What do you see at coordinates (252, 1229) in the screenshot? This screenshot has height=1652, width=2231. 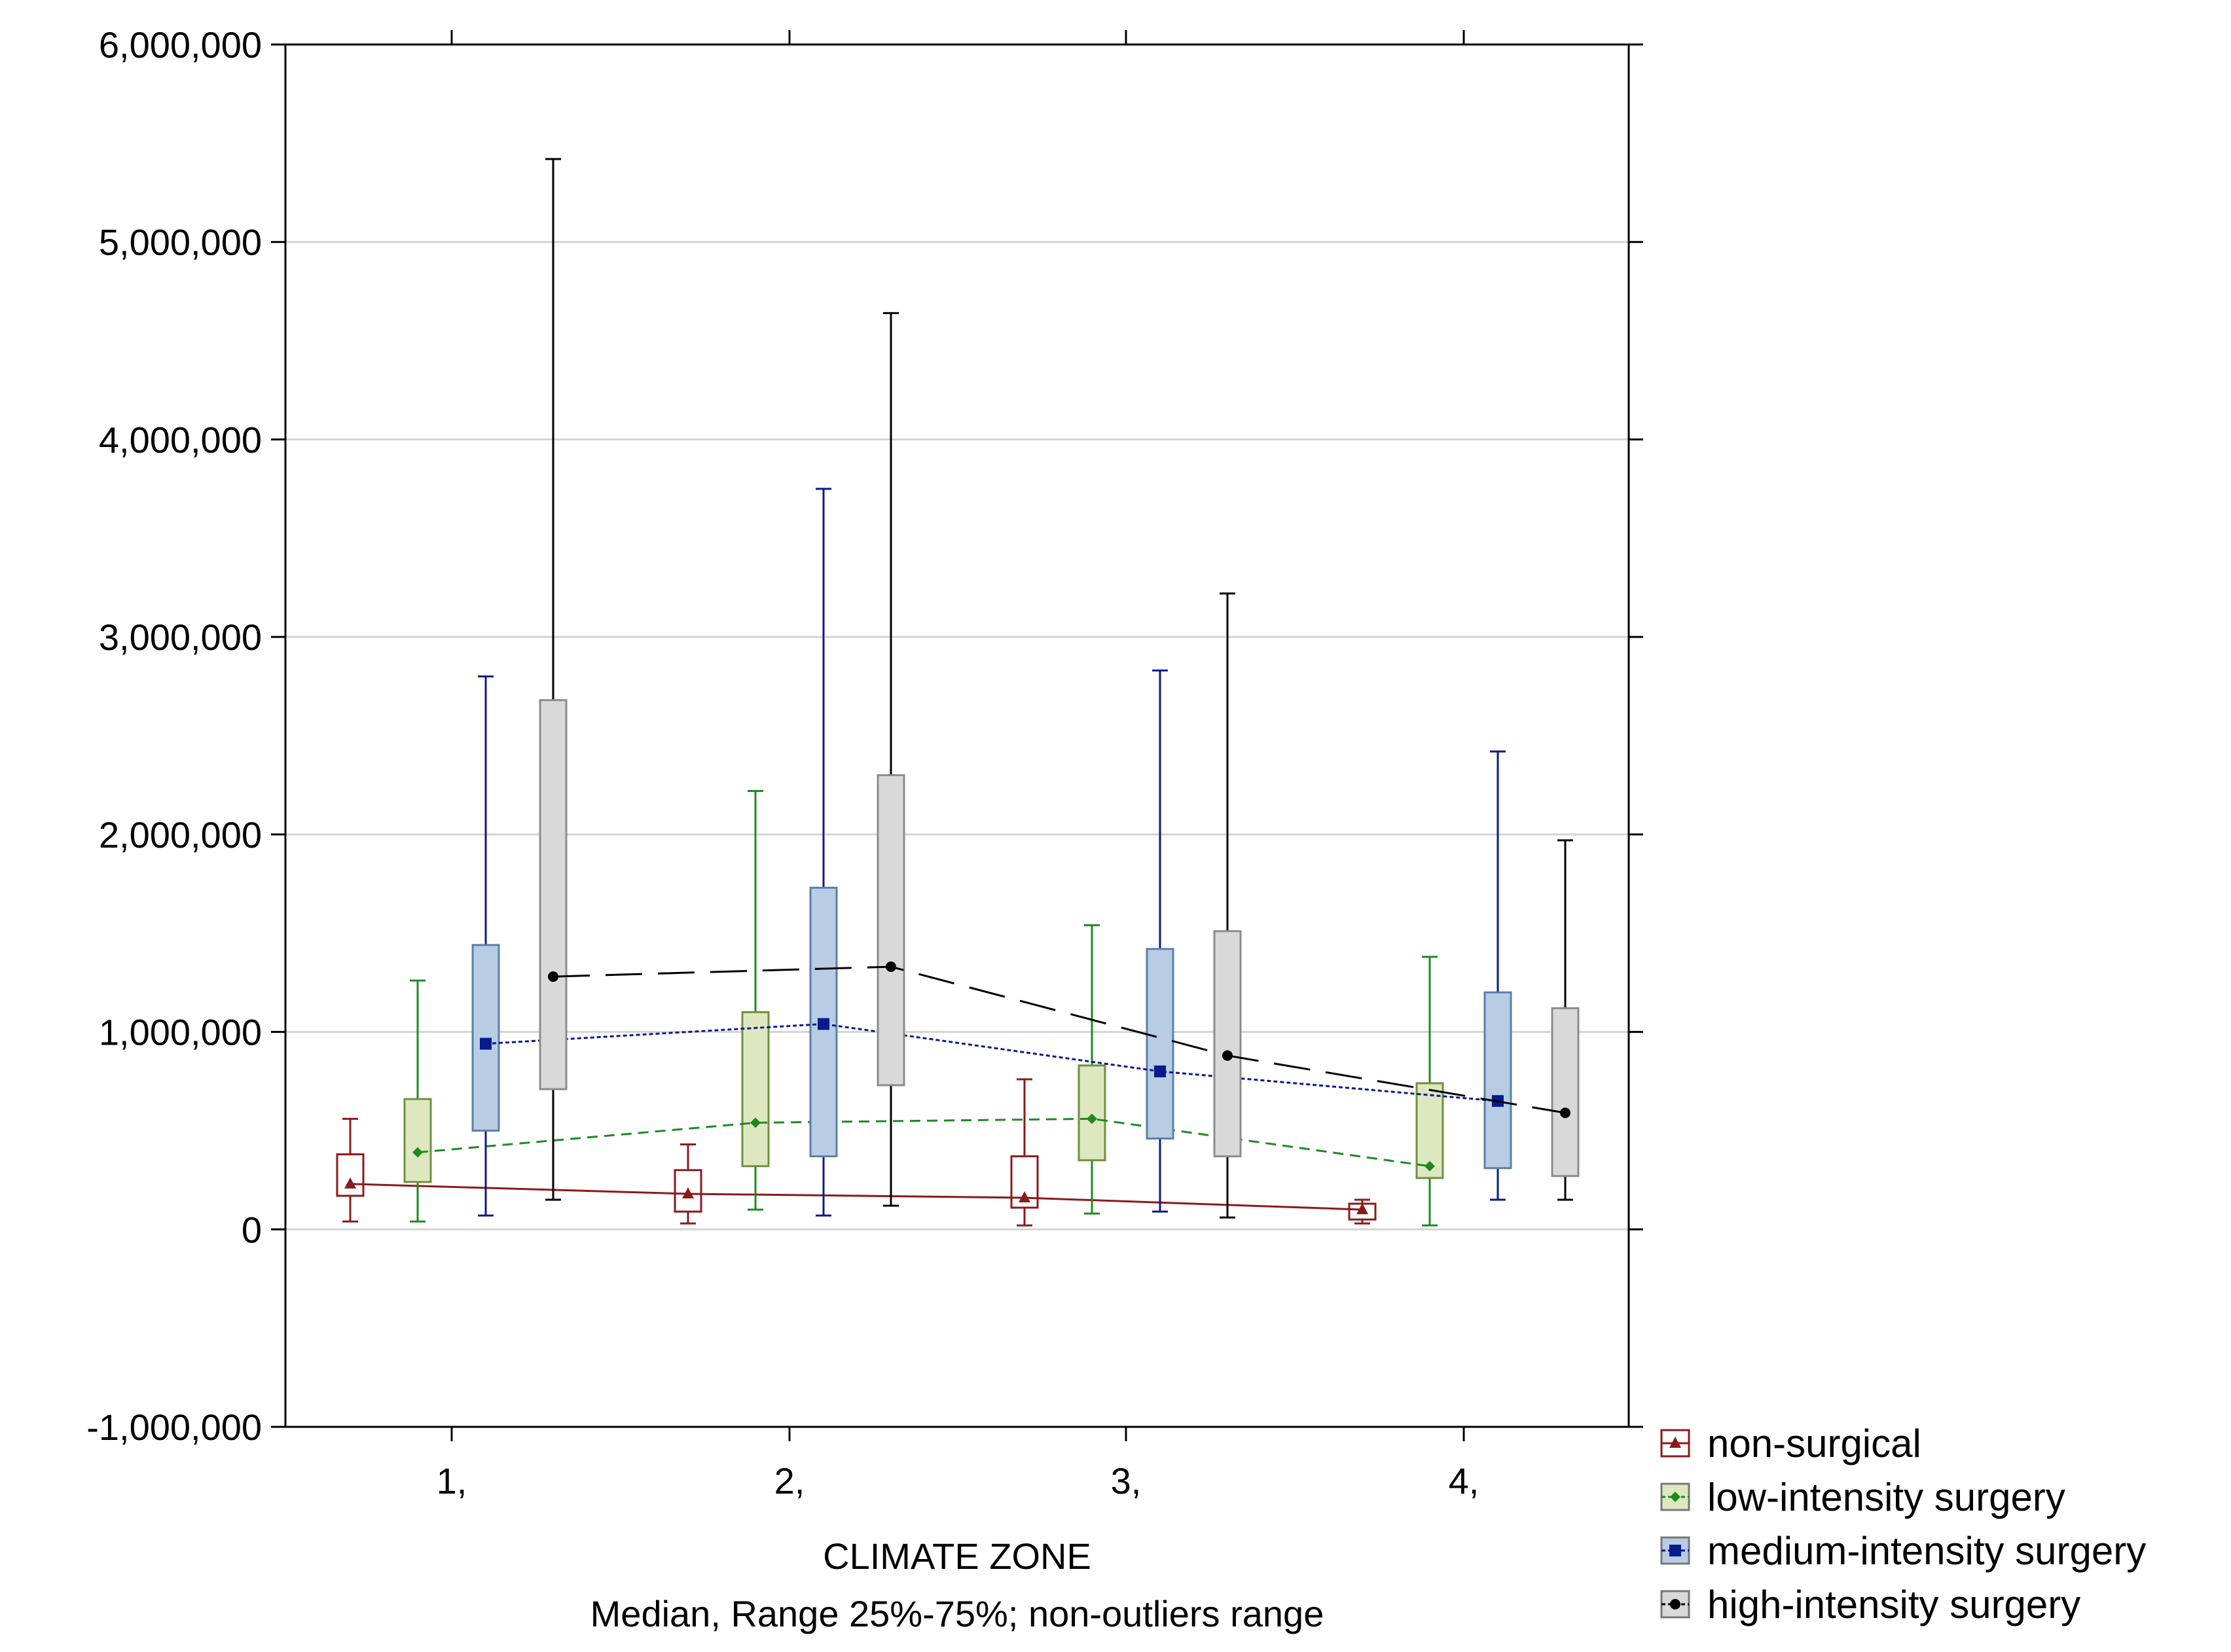 I see `y-tick-label: 0` at bounding box center [252, 1229].